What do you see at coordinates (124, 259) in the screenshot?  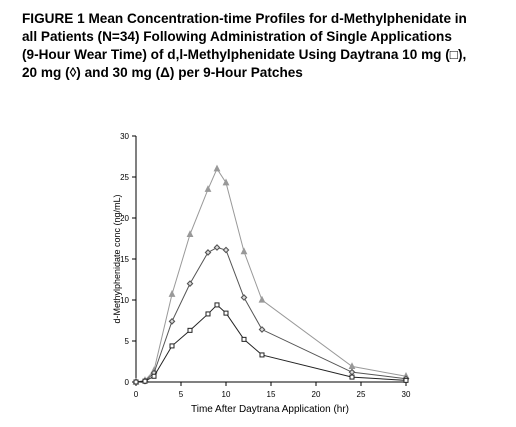 I see `y-tick-label: 15` at bounding box center [124, 259].